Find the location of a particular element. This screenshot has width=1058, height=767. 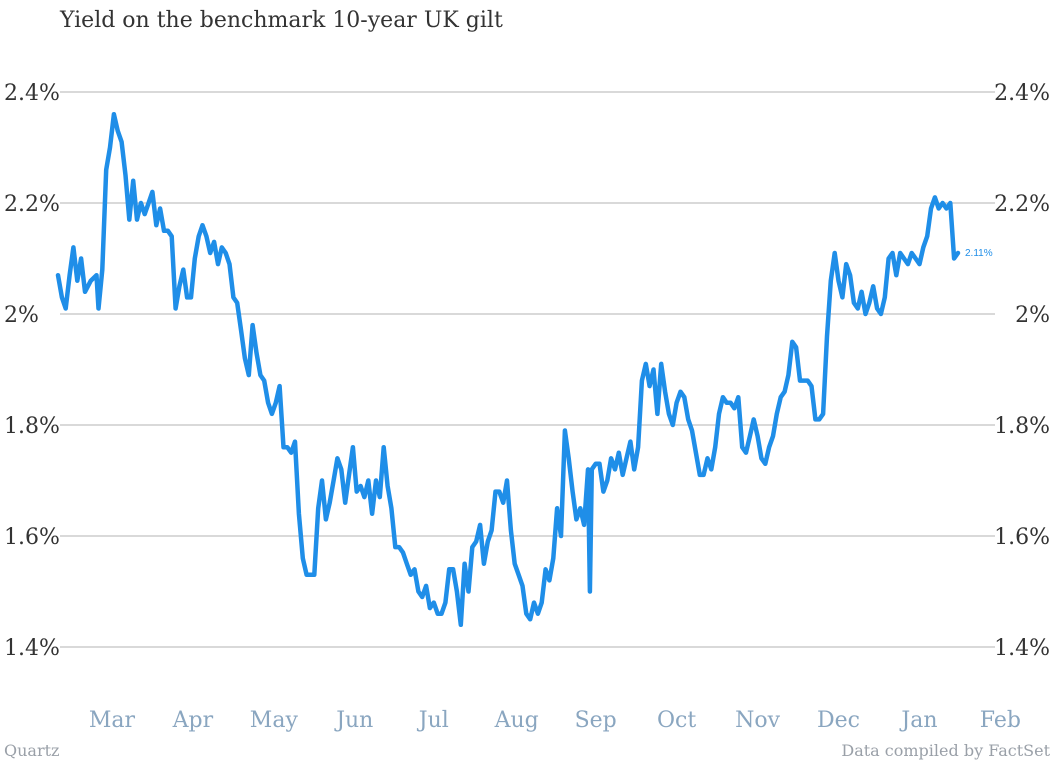

x-tick-label: May is located at coordinates (274, 720).